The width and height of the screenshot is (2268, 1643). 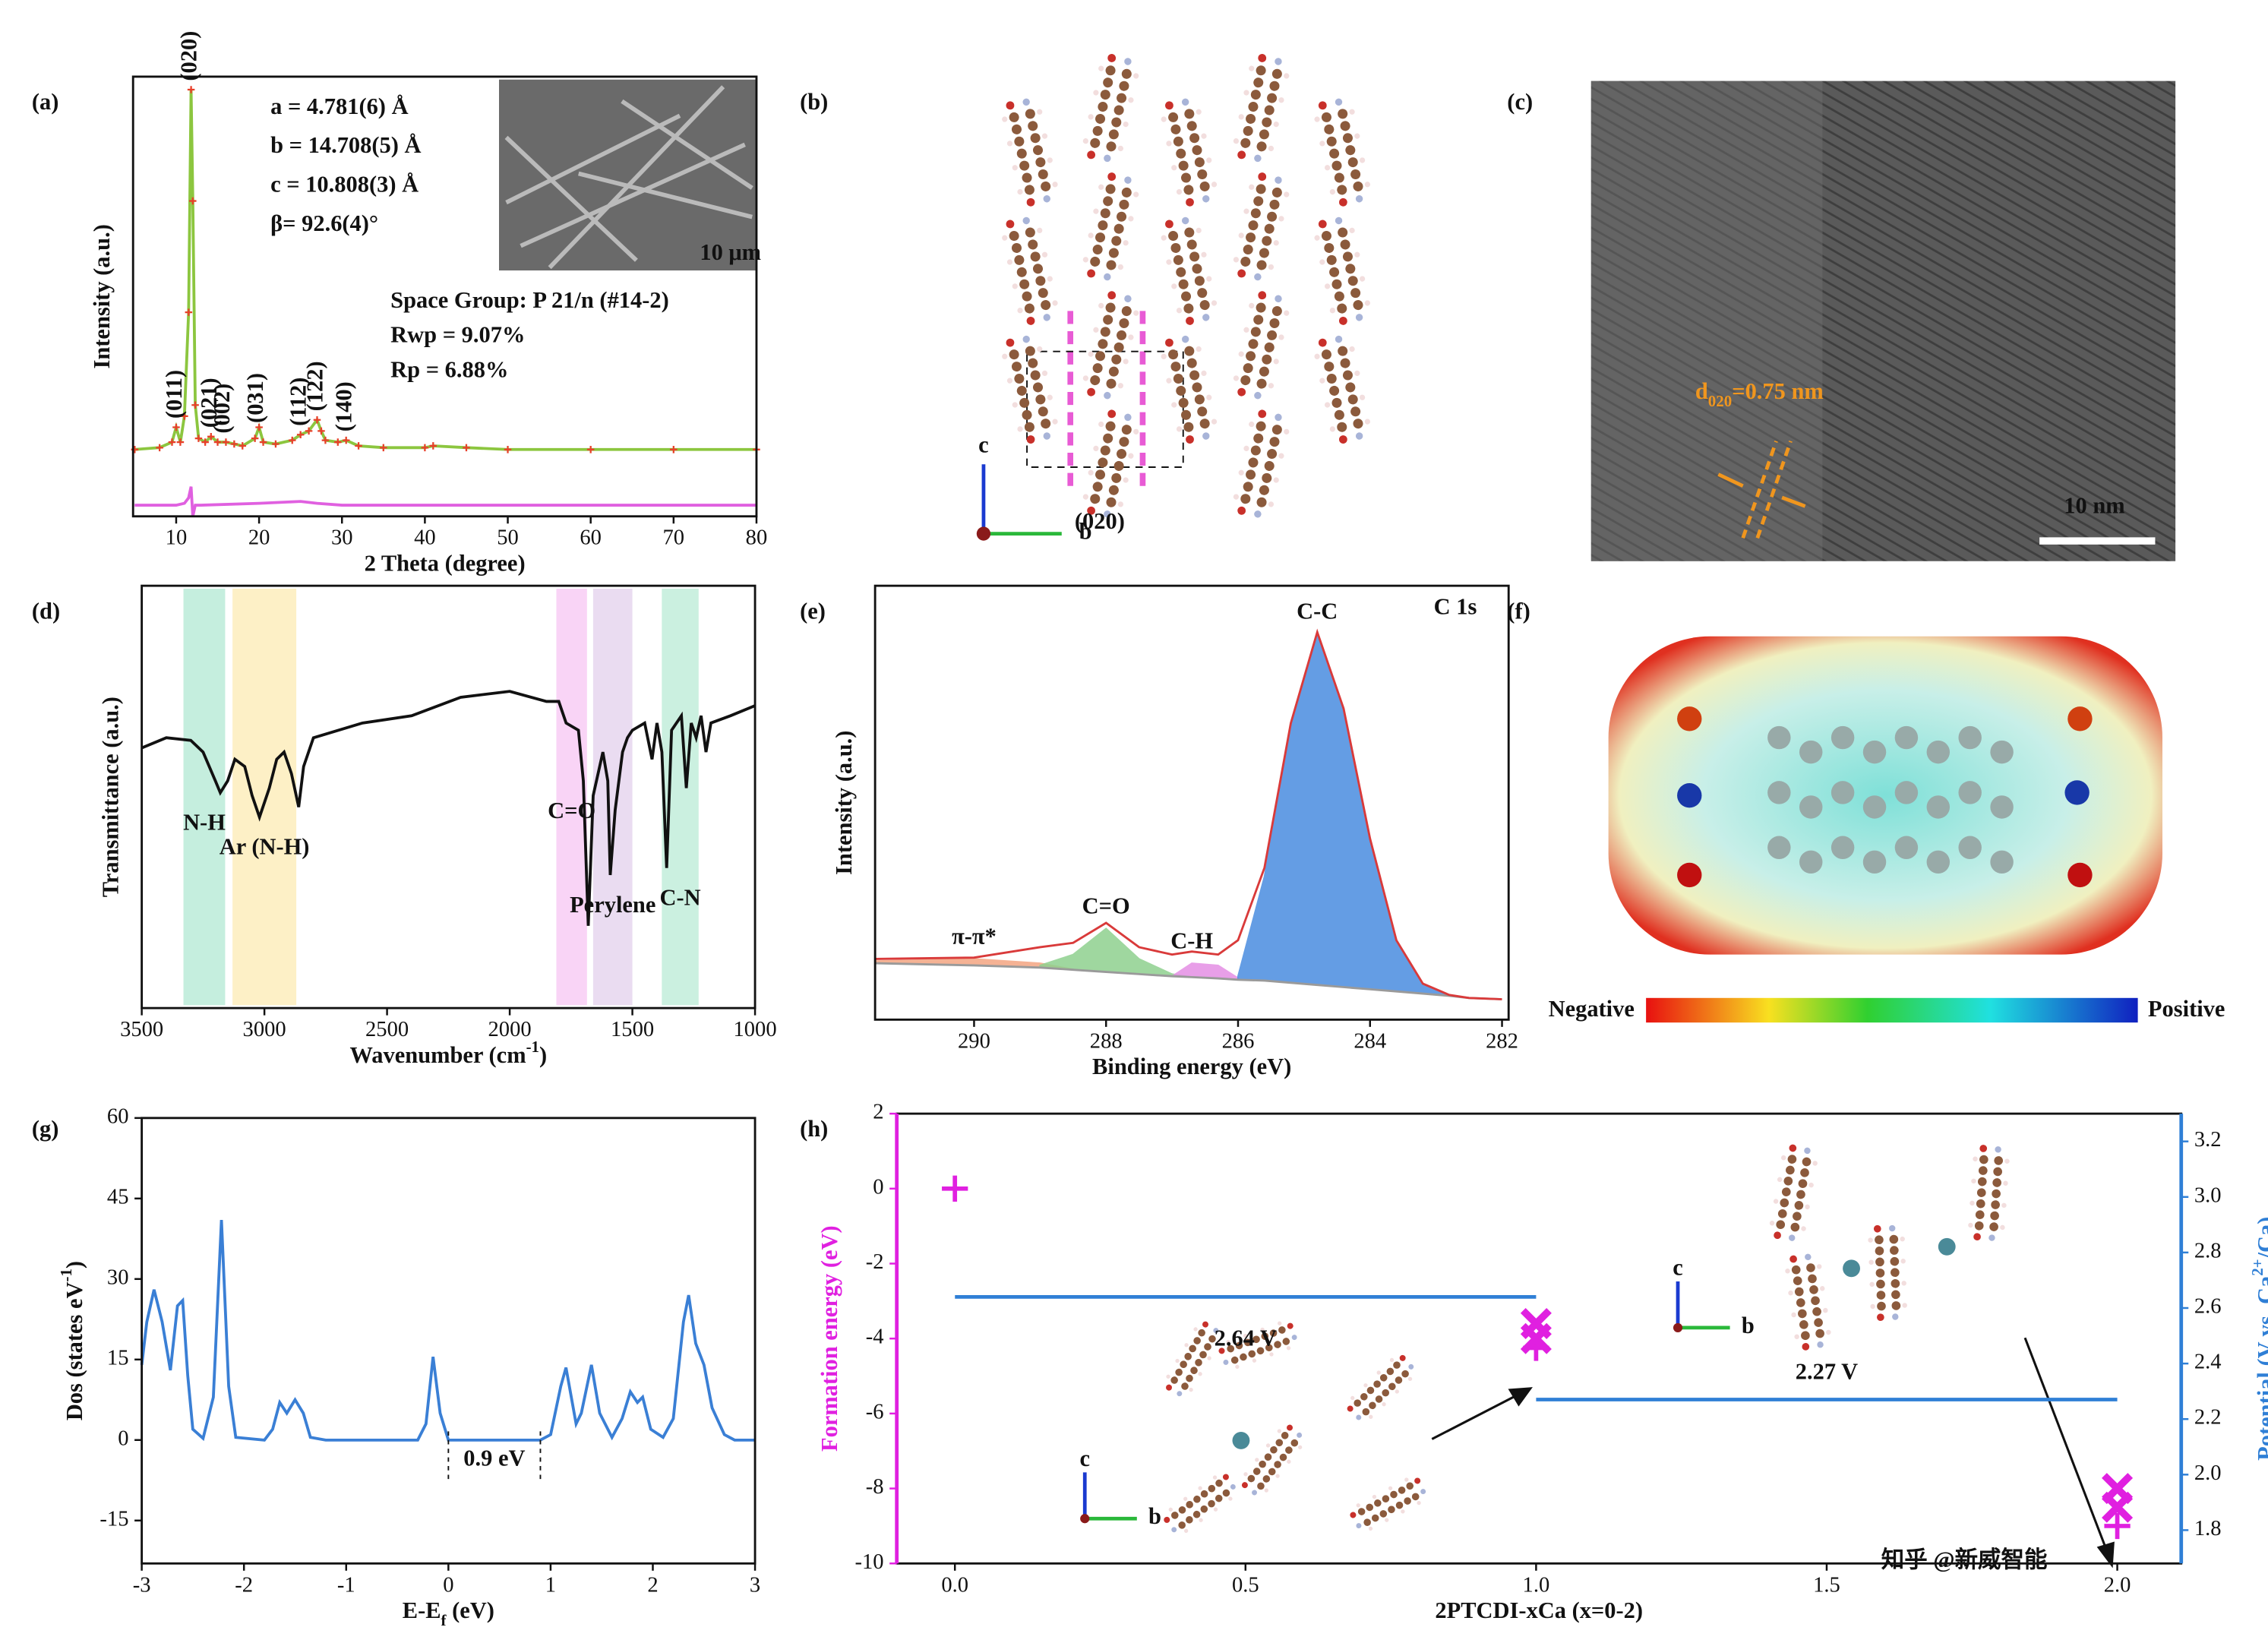 I want to click on y2-tick-label: 2.4, so click(x=2208, y=1362).